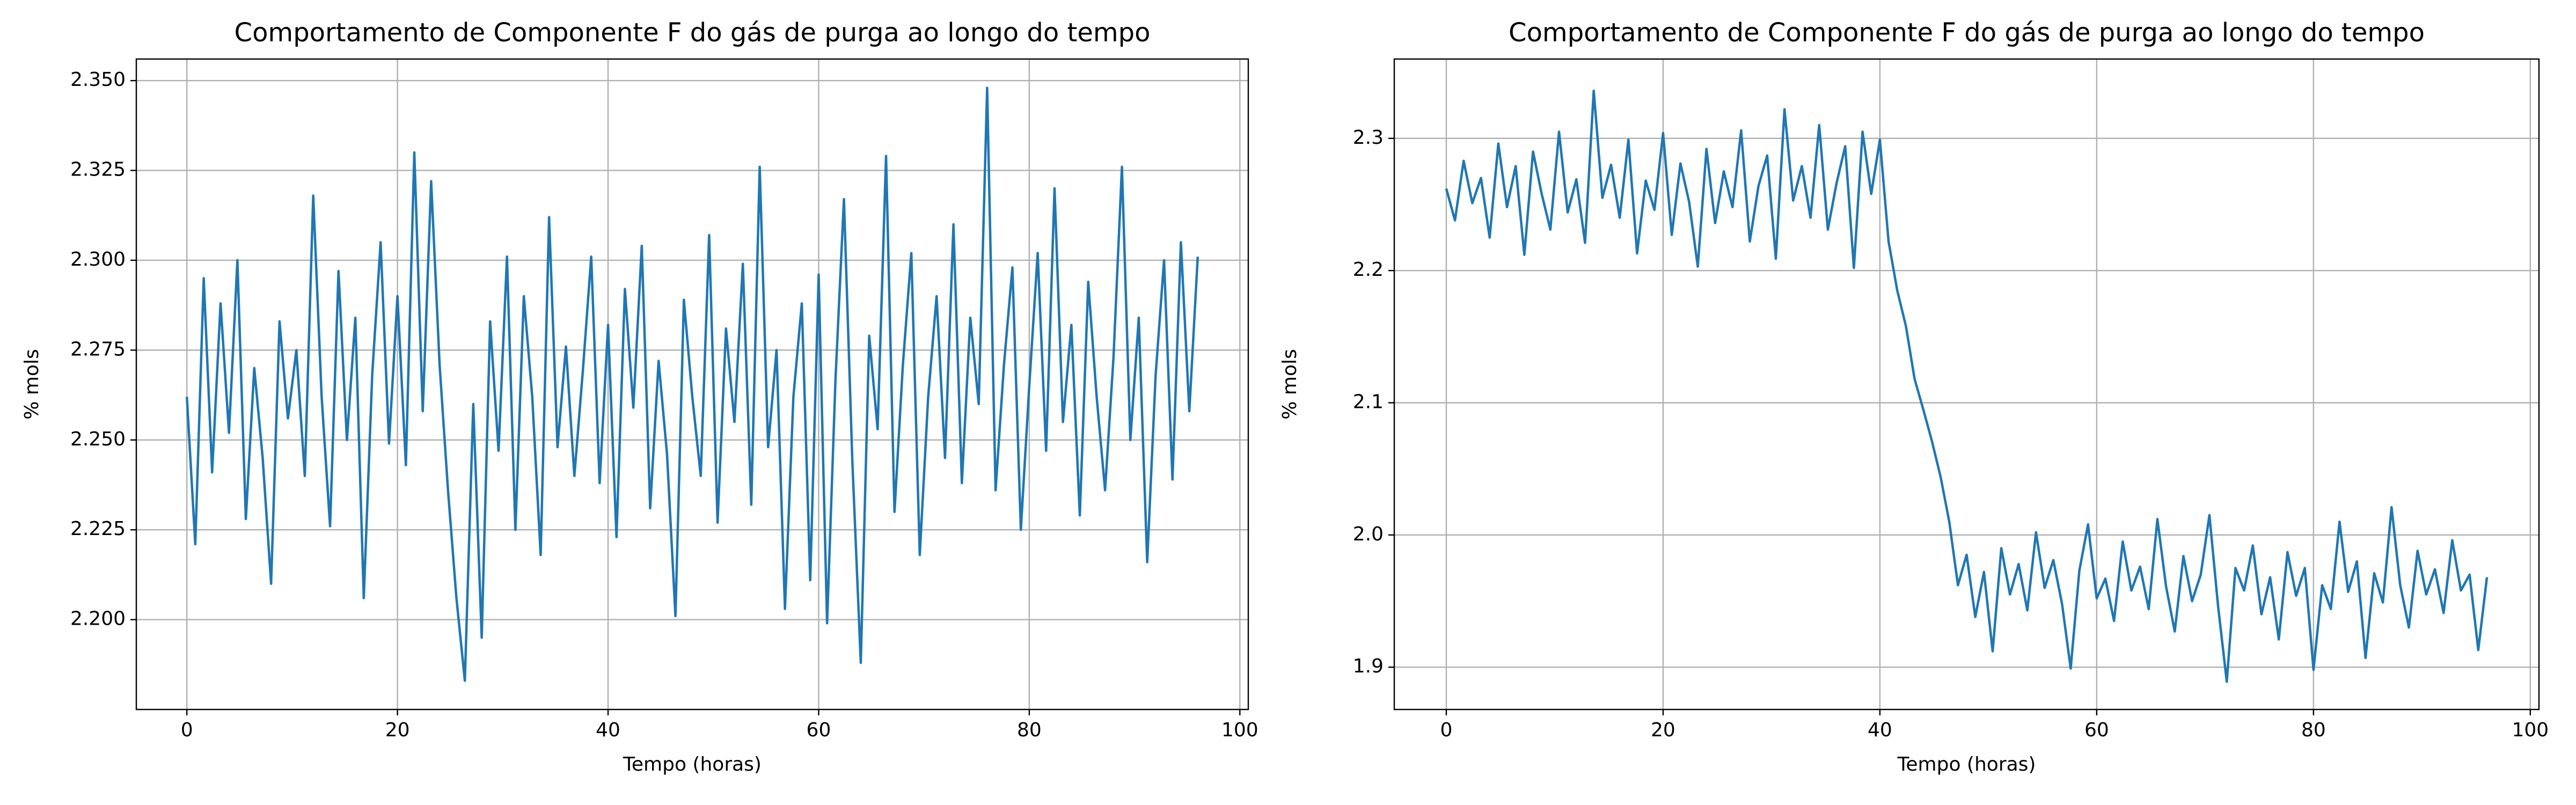 The width and height of the screenshot is (2576, 805). Describe the element at coordinates (1368, 270) in the screenshot. I see `y-tick-label: 2.2` at that location.